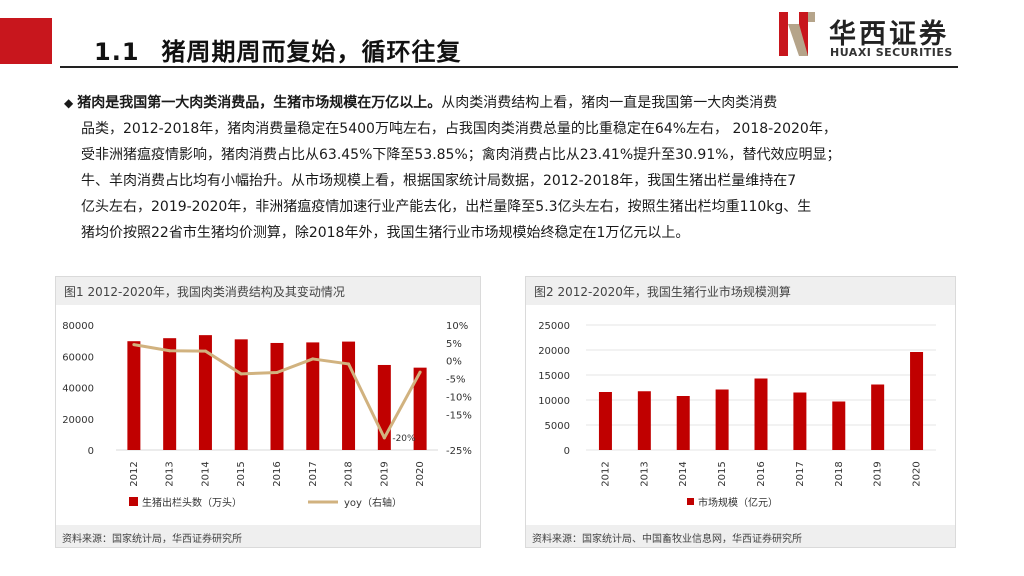  What do you see at coordinates (891, 52) in the screenshot?
I see `logo-english-name: HUAXI SECURITIES` at bounding box center [891, 52].